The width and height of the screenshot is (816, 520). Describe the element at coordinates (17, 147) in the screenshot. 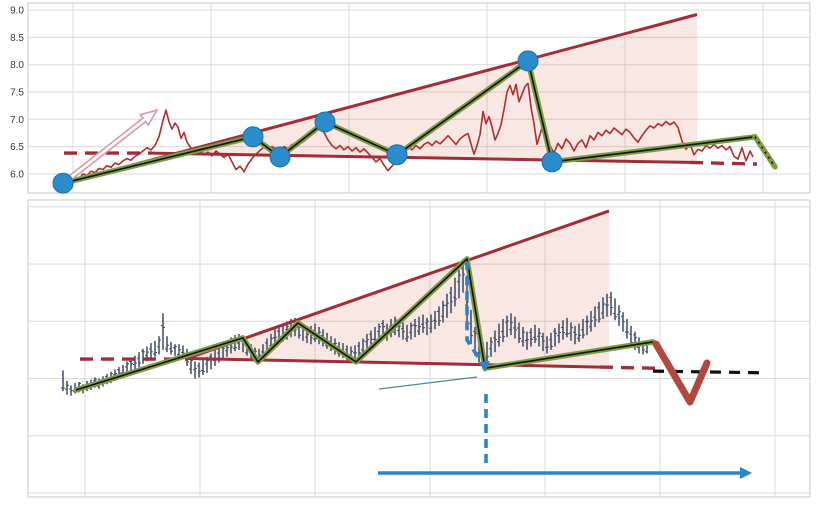

I see `y-tick-label: 6.5` at that location.